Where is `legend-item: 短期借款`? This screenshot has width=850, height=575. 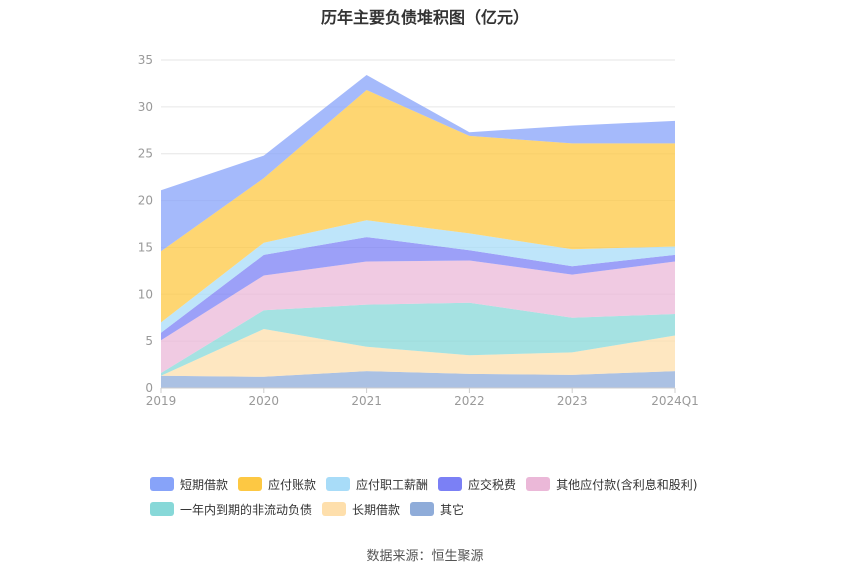
legend-item: 短期借款 is located at coordinates (189, 484).